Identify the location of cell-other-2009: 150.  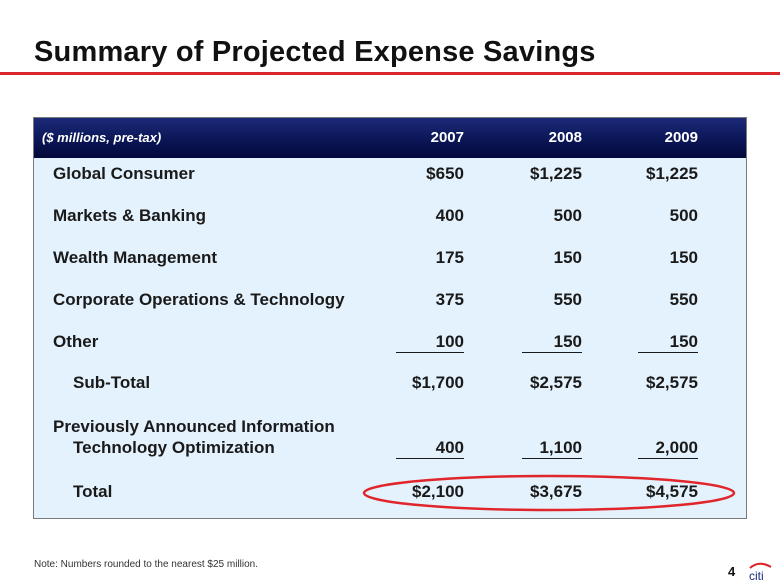
(668, 342).